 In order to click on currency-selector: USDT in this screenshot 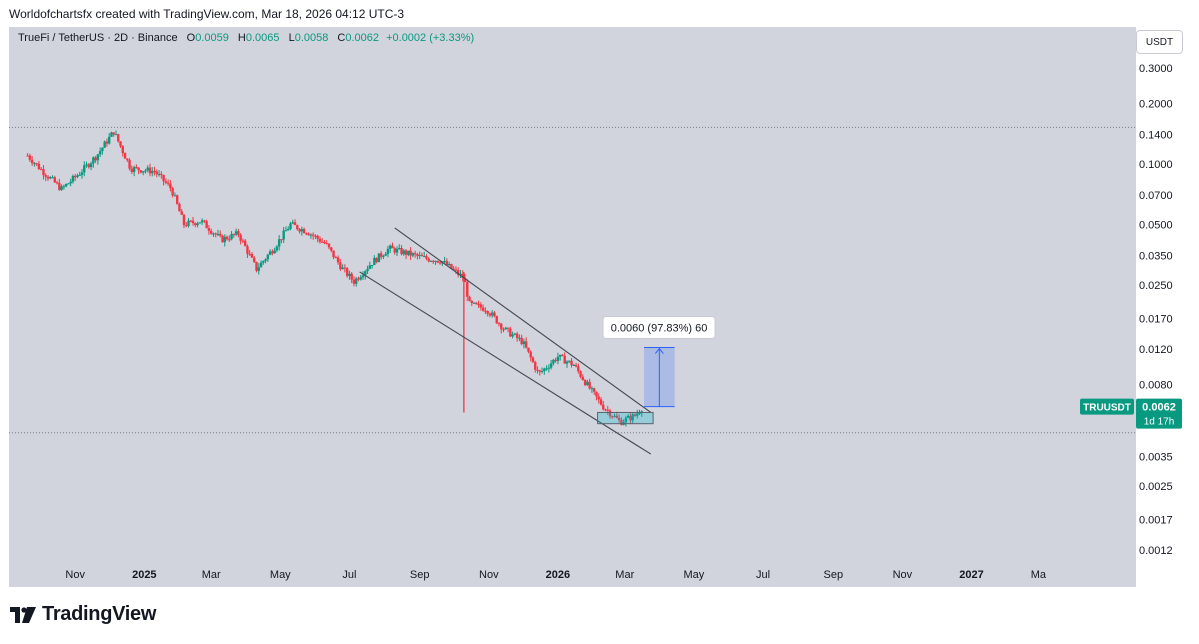, I will do `click(1159, 42)`.